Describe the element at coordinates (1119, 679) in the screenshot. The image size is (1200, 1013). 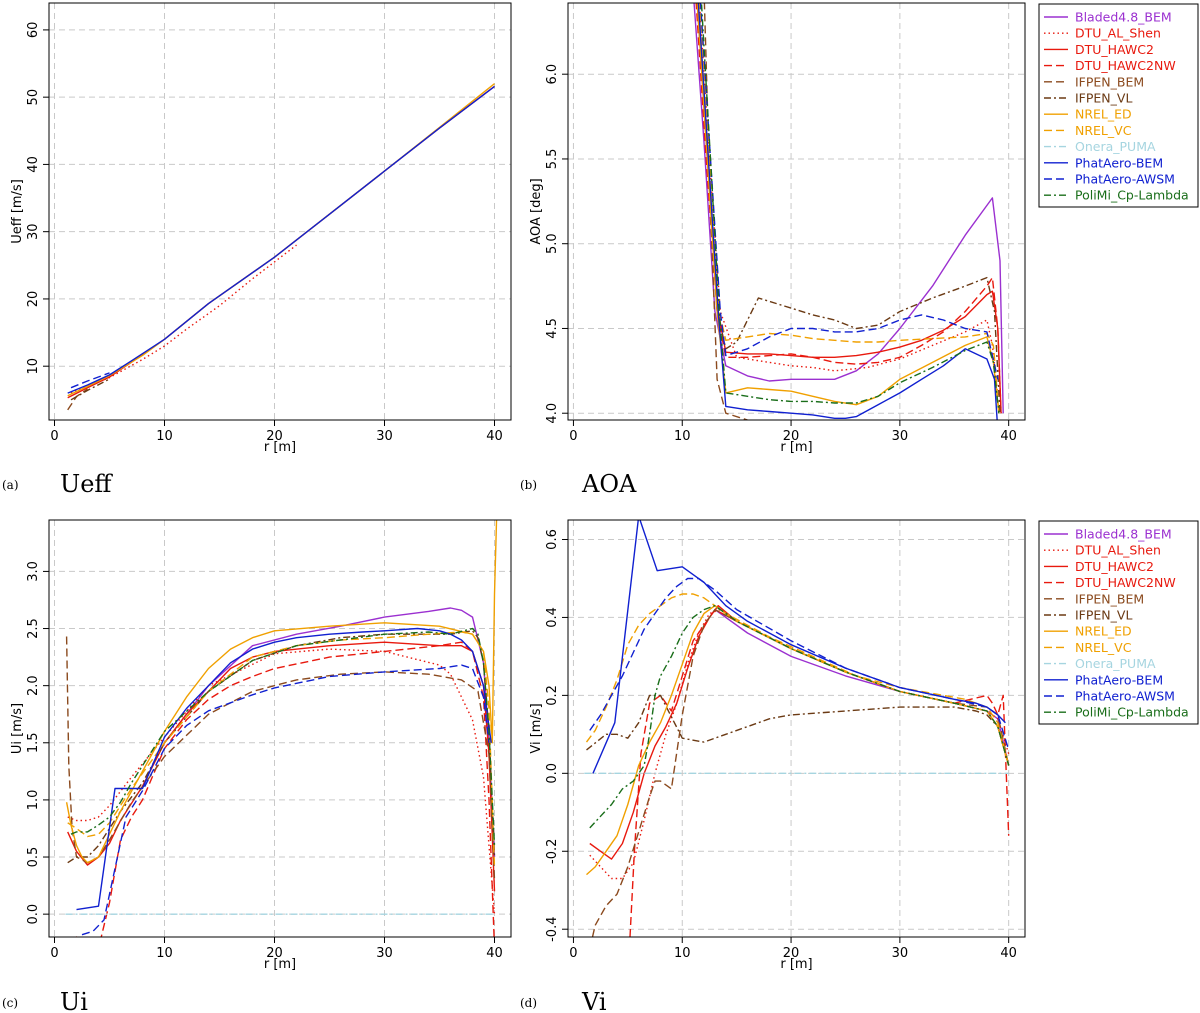
I see `legend-label: PhatAero-BEM` at that location.